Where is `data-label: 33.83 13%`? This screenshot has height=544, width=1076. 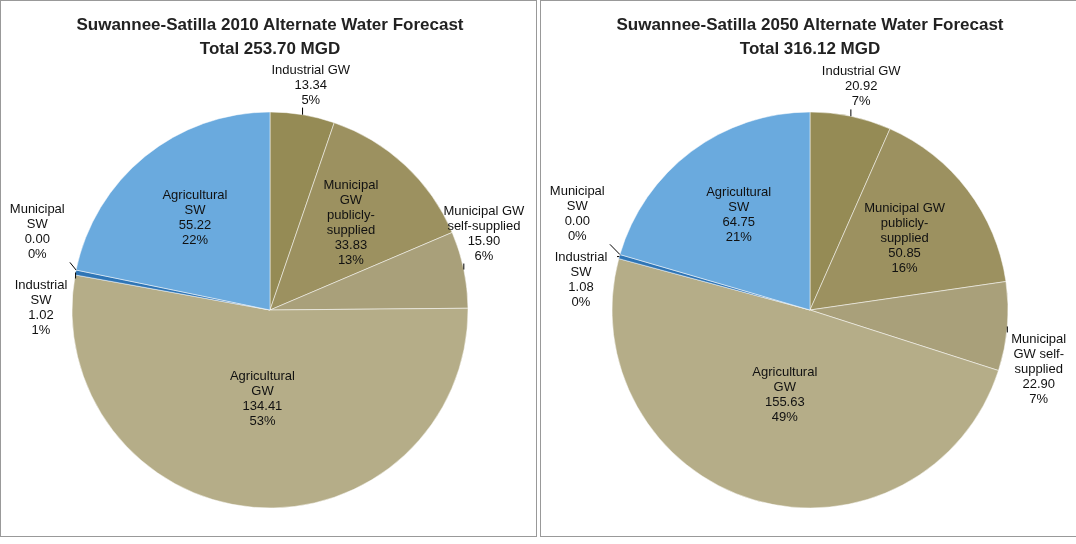
data-label: 33.83 13% is located at coordinates (351, 252).